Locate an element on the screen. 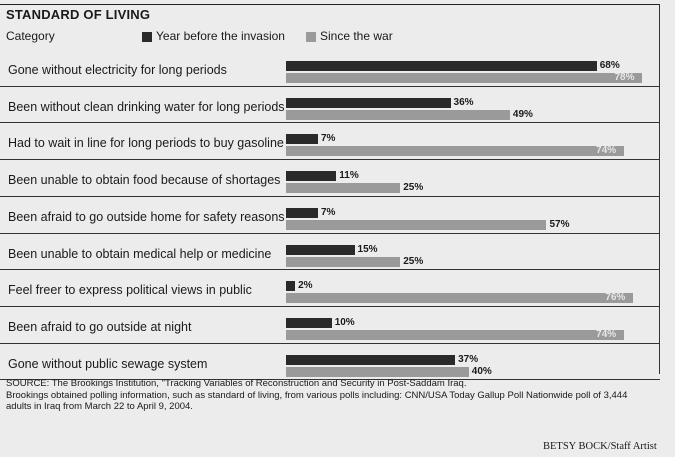 Image resolution: width=675 pixels, height=457 pixels. category-header: Category is located at coordinates (30, 36).